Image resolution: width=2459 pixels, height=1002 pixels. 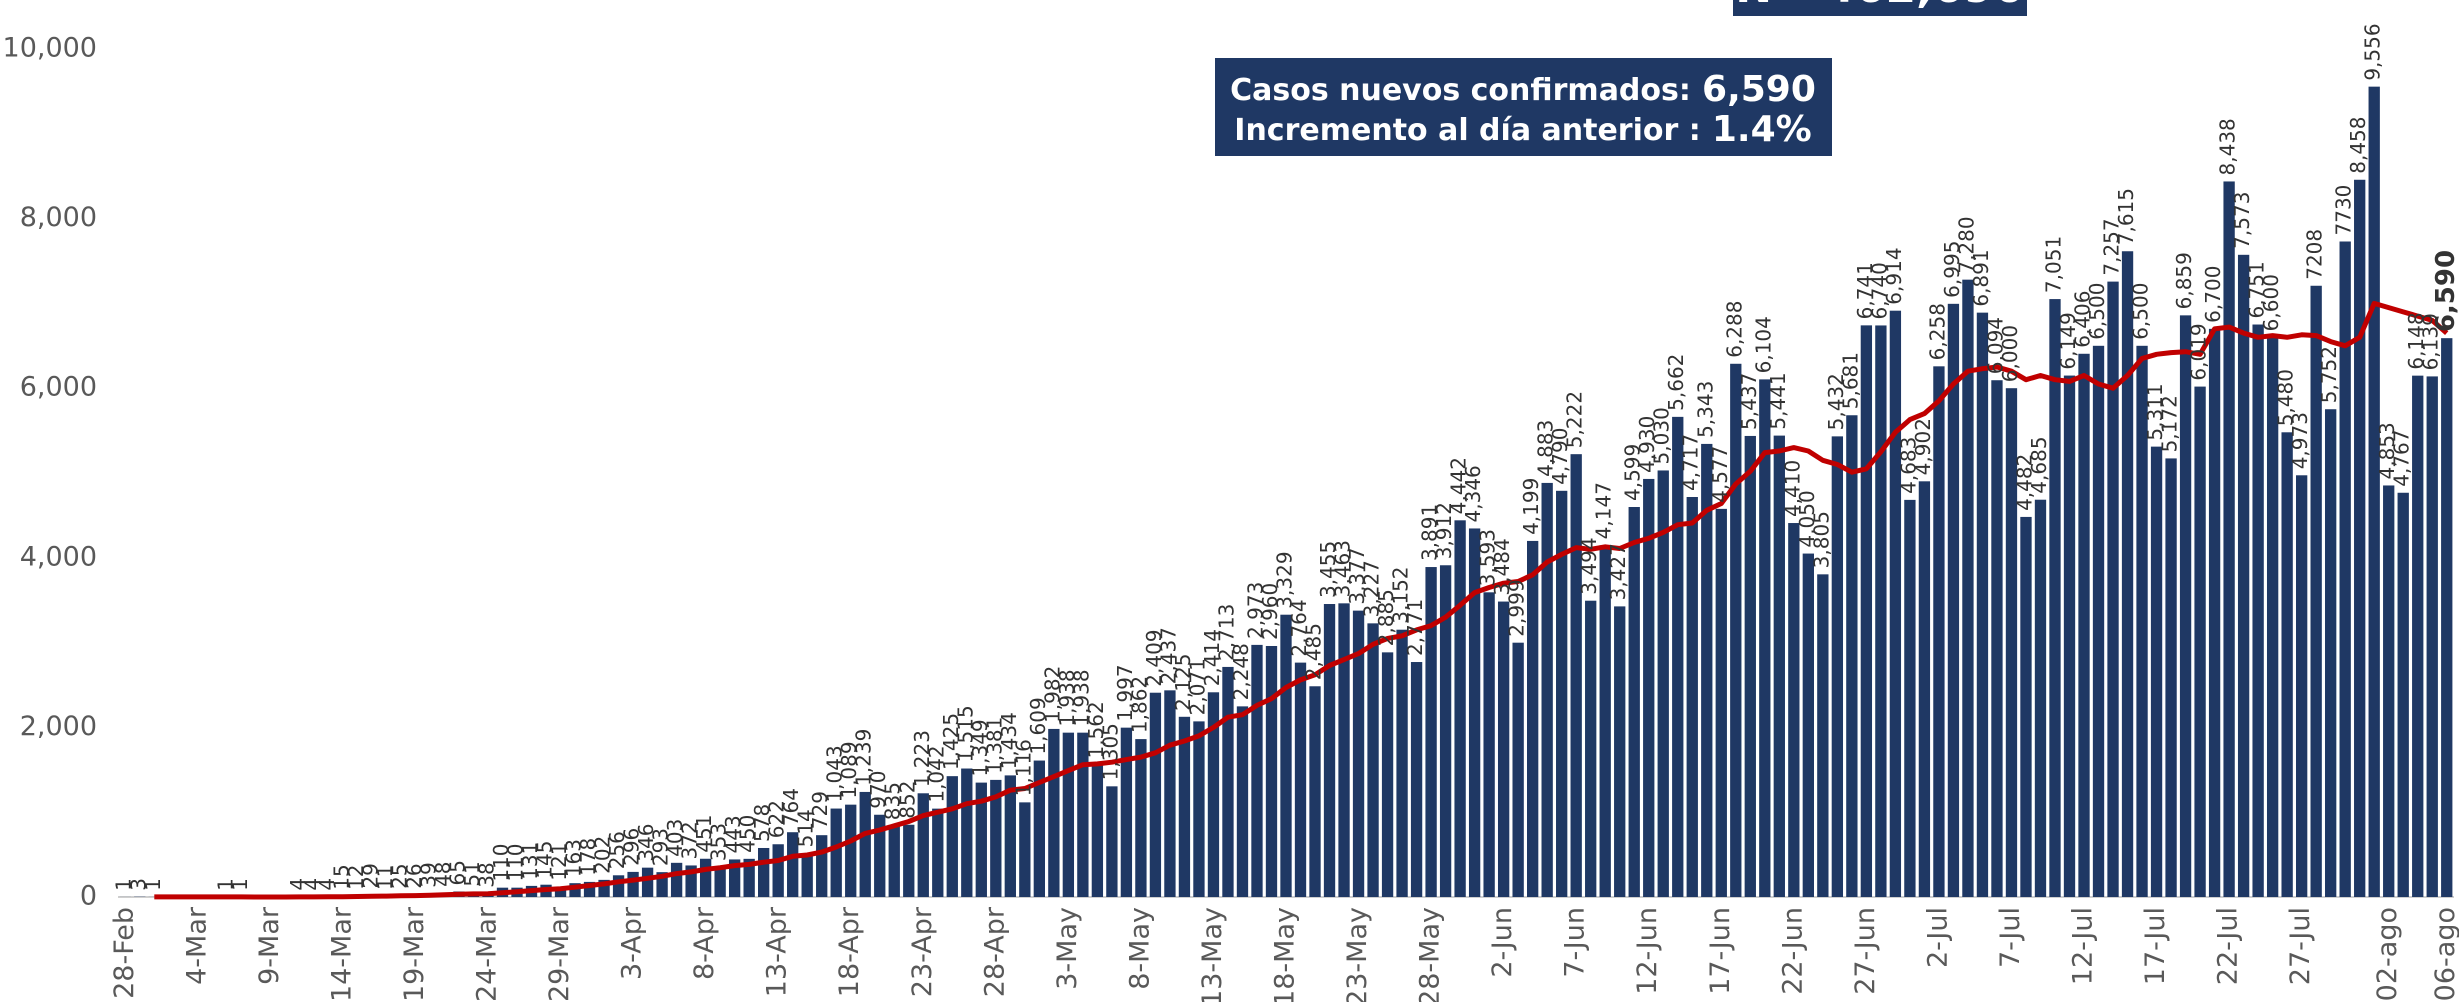 What do you see at coordinates (661, 847) in the screenshot?
I see `data-label: 293` at bounding box center [661, 847].